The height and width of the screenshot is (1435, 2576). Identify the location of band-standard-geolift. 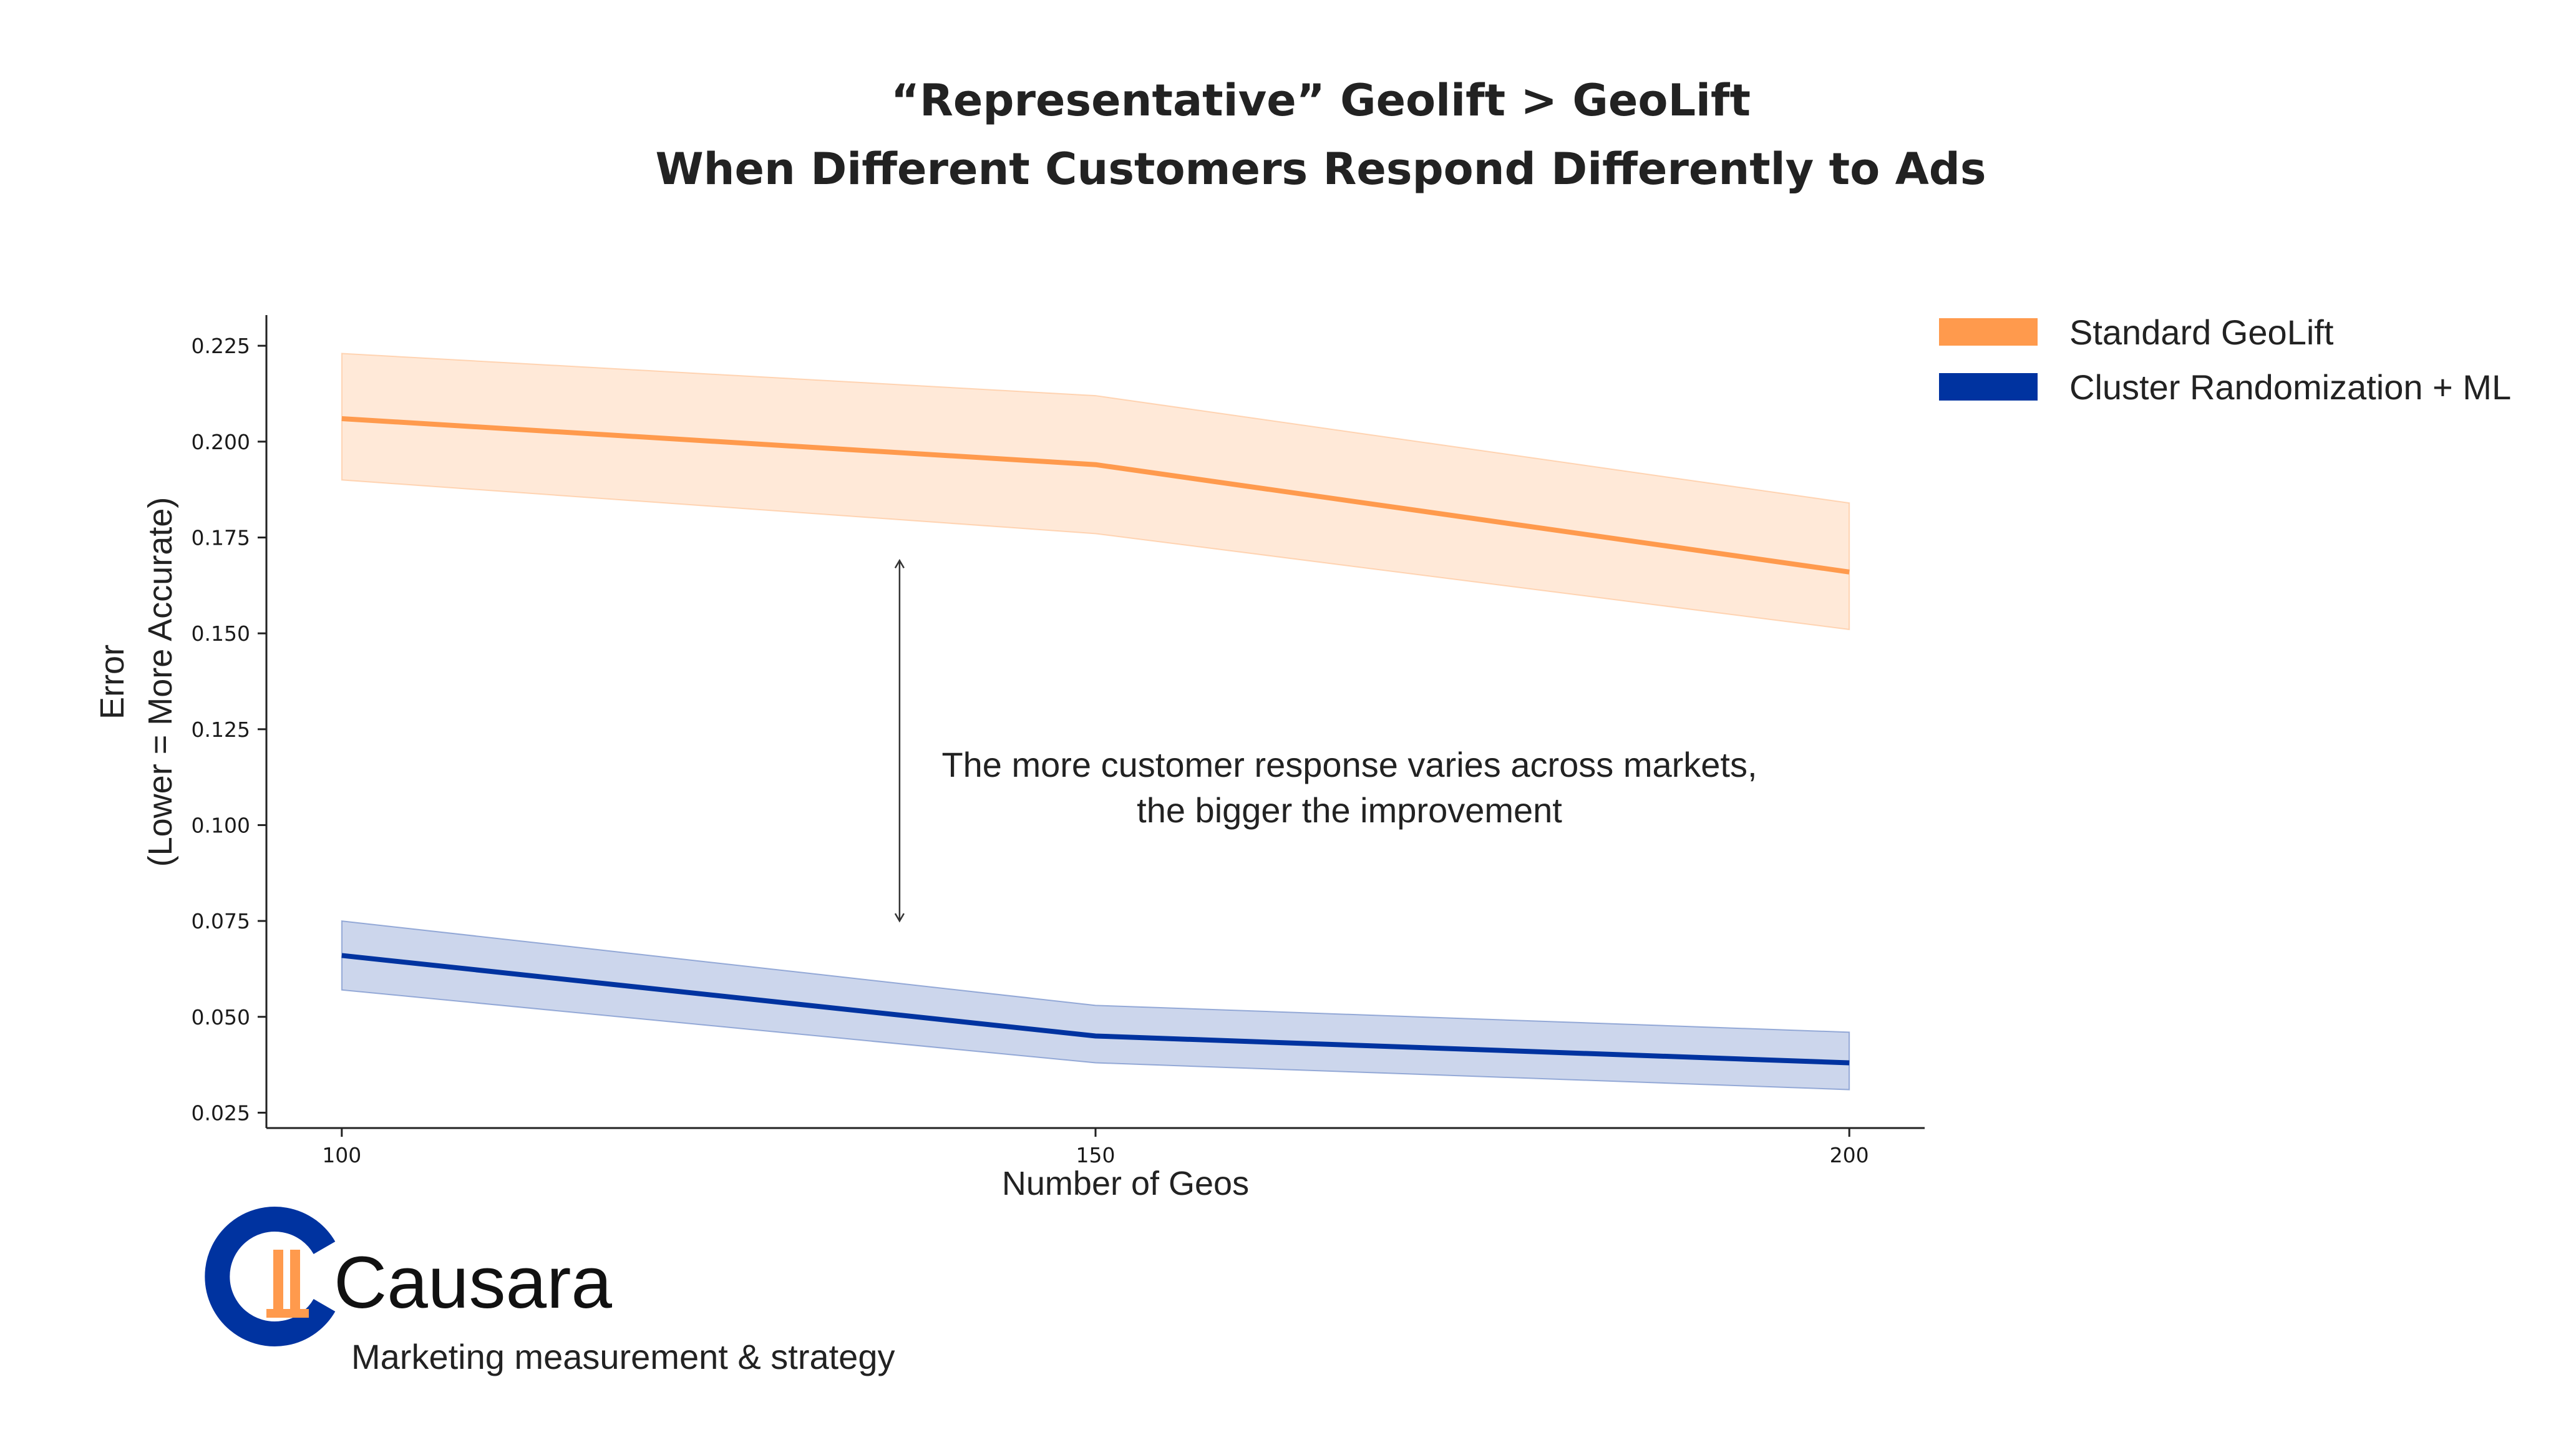
(1095, 492).